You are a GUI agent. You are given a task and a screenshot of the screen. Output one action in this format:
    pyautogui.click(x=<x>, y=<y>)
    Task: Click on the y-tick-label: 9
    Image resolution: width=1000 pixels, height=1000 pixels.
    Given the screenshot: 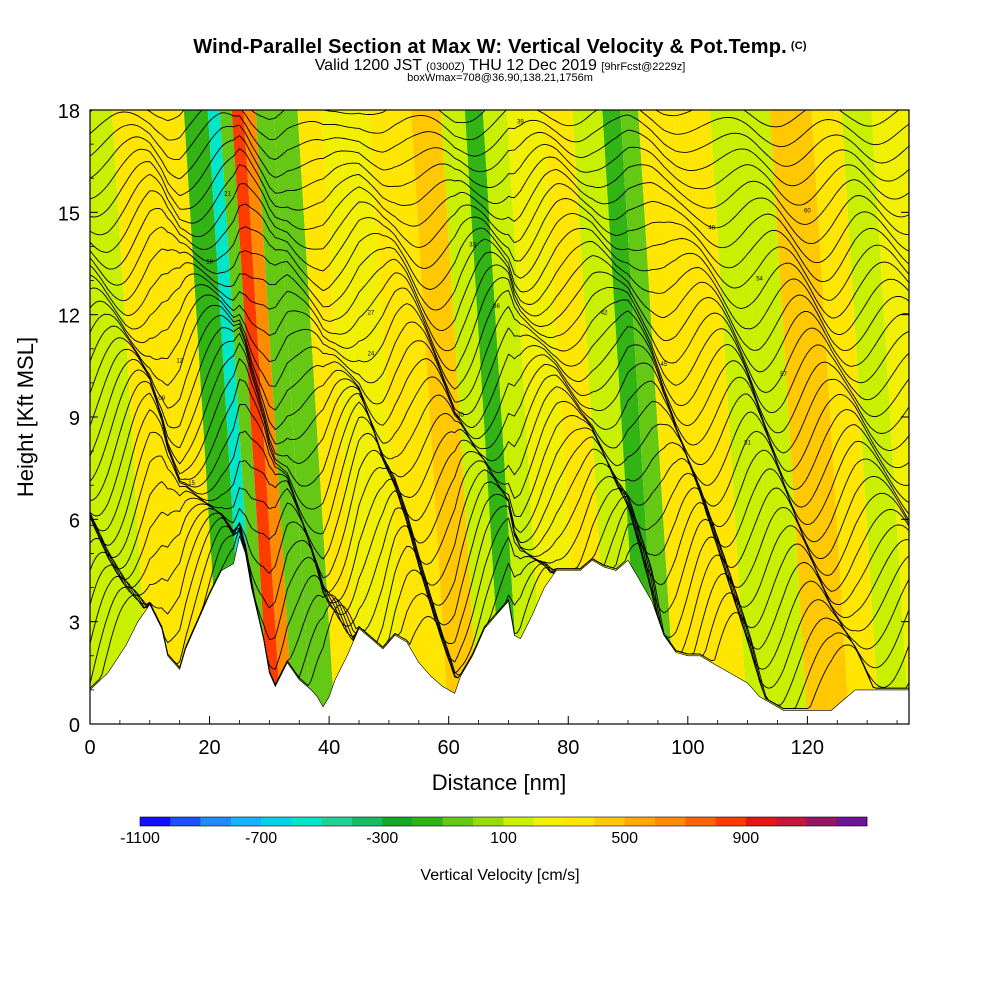 What is the action you would take?
    pyautogui.click(x=74, y=419)
    